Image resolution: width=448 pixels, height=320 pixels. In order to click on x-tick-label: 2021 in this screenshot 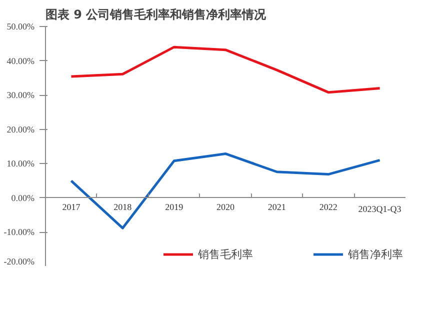, I will do `click(277, 207)`.